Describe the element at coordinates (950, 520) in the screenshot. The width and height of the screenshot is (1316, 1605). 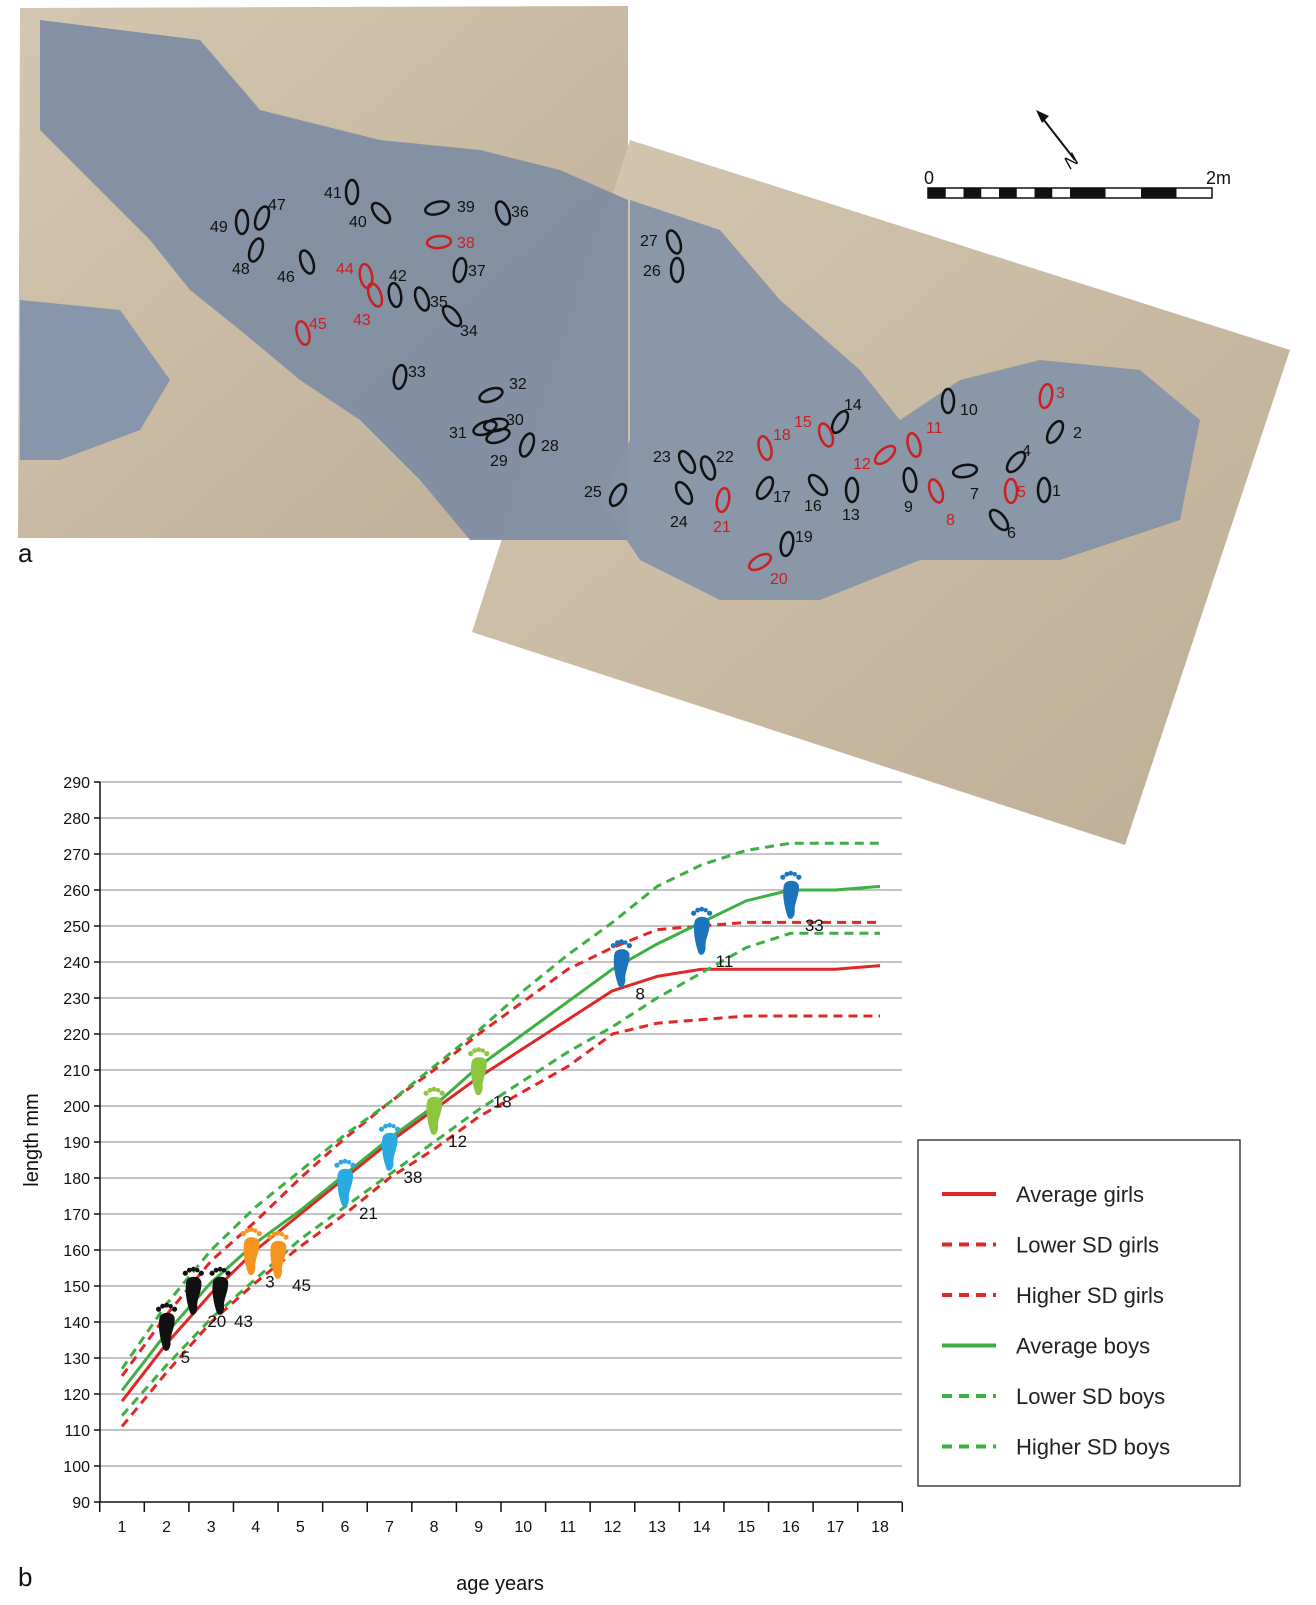
I see `map-footprint-label: 8` at that location.